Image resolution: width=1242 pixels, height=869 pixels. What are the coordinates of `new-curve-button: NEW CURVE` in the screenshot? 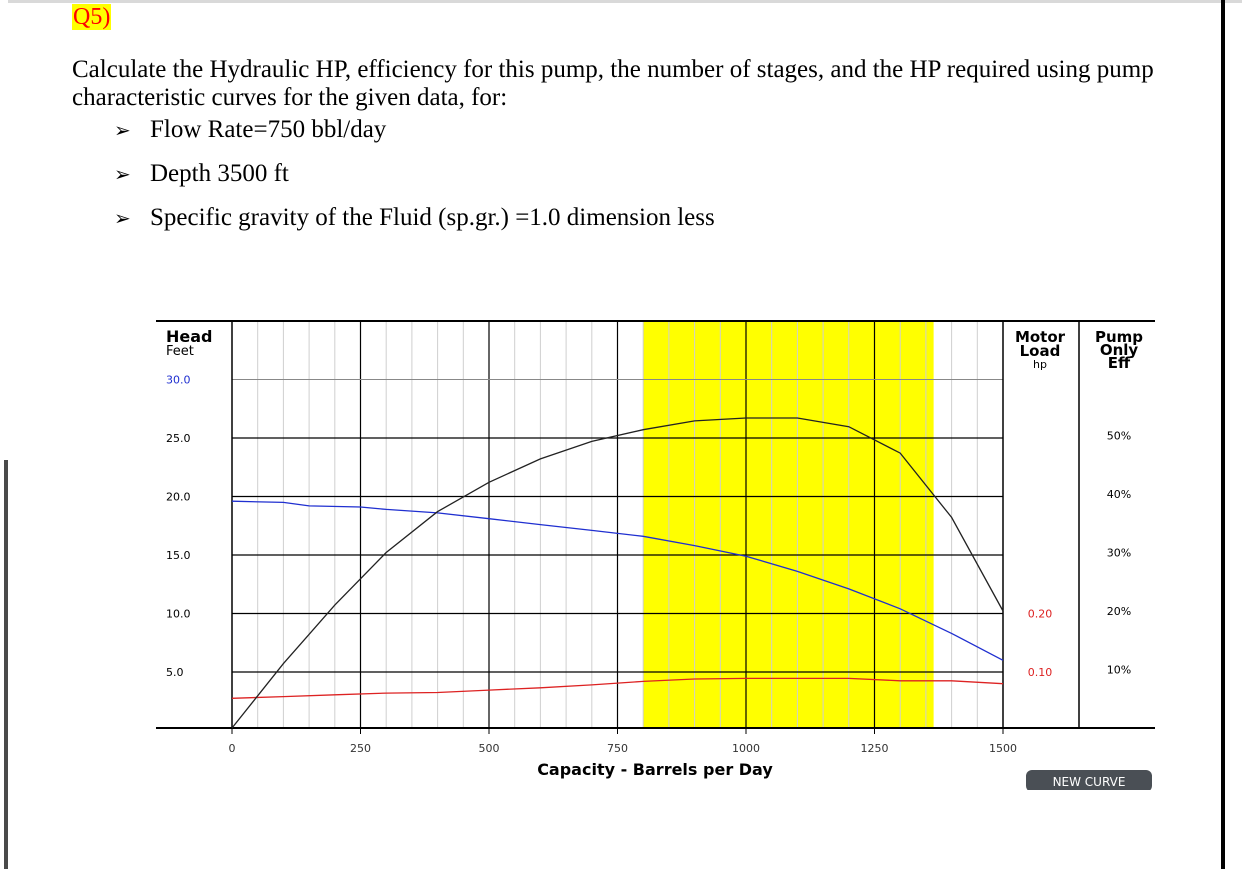 It's located at (1089, 780).